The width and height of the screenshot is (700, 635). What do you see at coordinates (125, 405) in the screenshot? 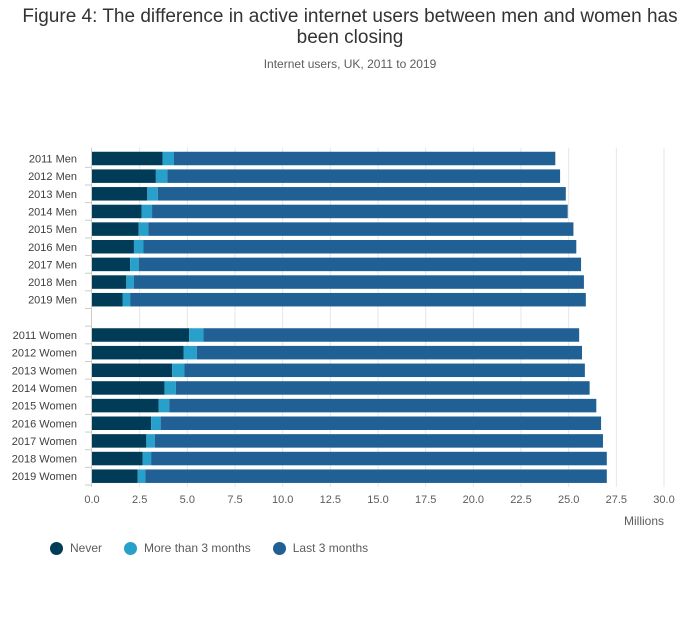
I see `bar-2015-women-never` at bounding box center [125, 405].